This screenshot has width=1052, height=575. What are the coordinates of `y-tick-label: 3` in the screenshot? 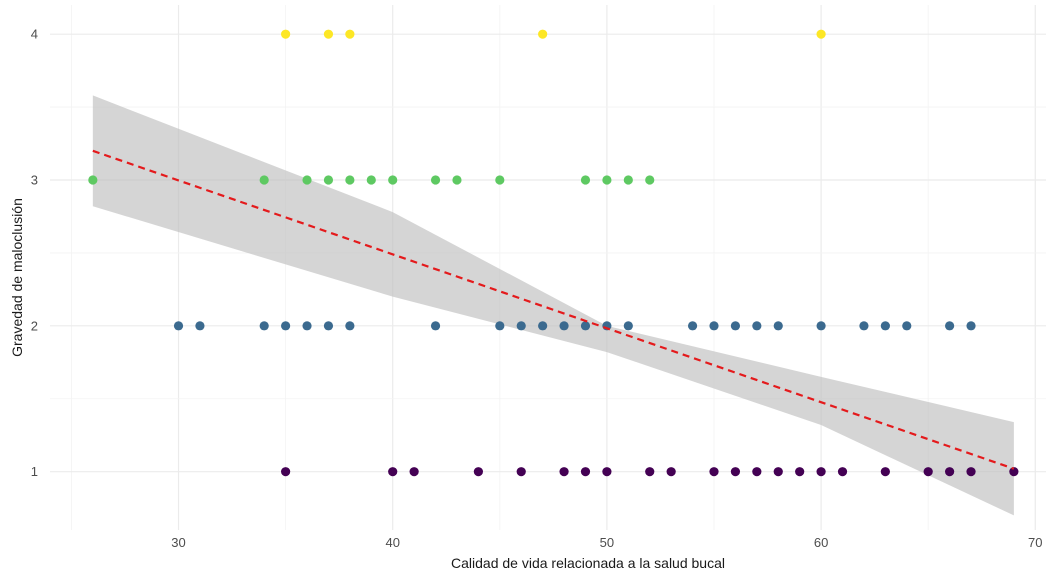 It's located at (34, 180).